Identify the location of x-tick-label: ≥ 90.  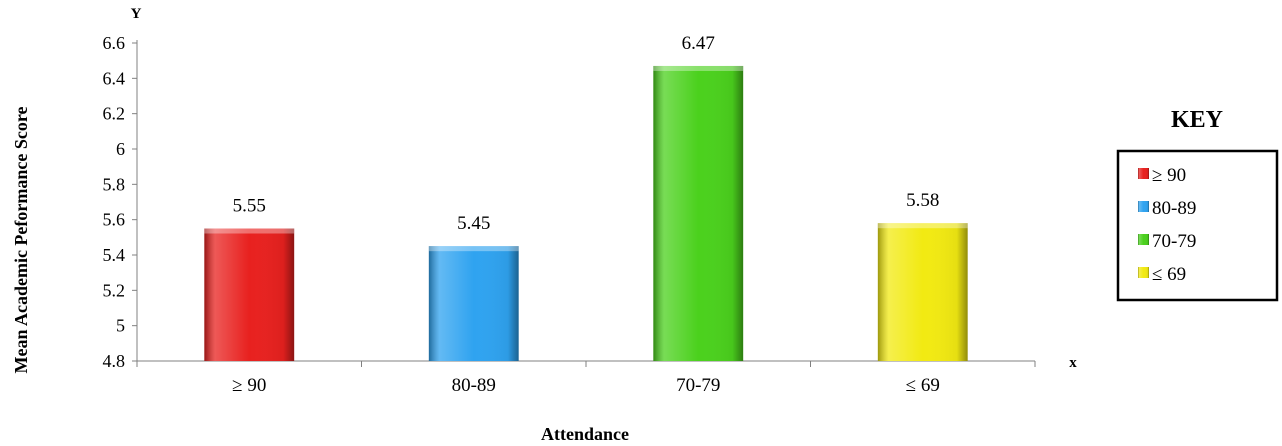
(249, 385).